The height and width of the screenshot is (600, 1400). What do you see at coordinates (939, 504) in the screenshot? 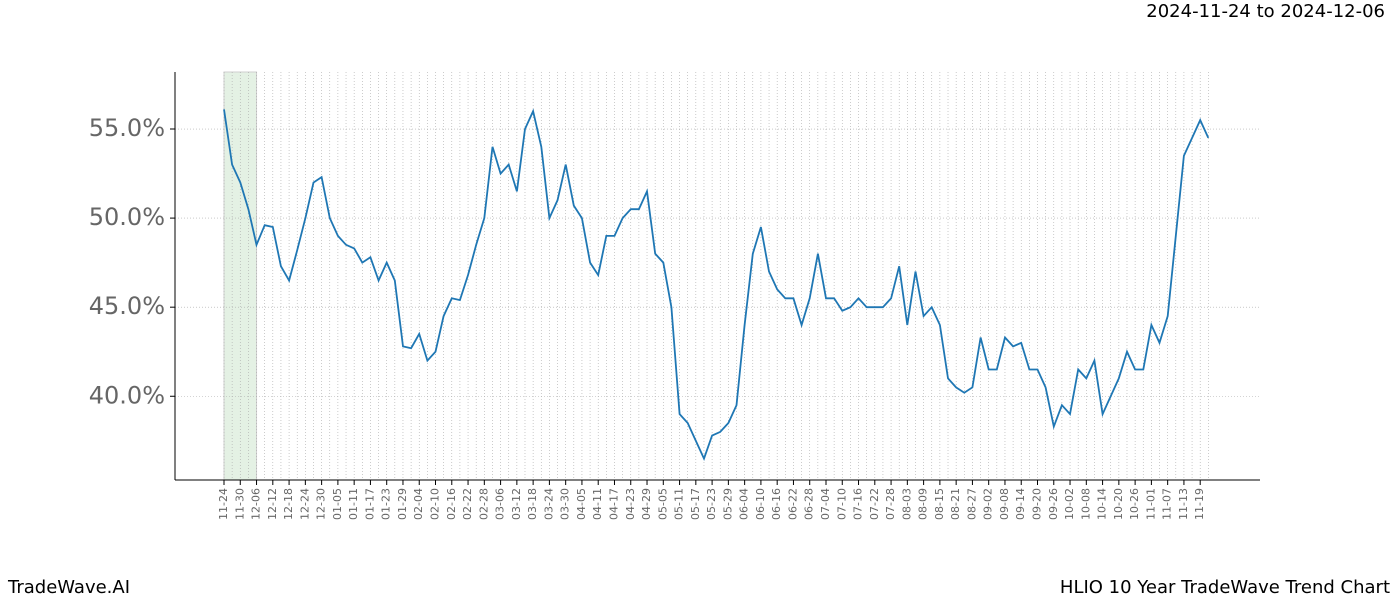
I see `x-tick-label: 08-15` at bounding box center [939, 504].